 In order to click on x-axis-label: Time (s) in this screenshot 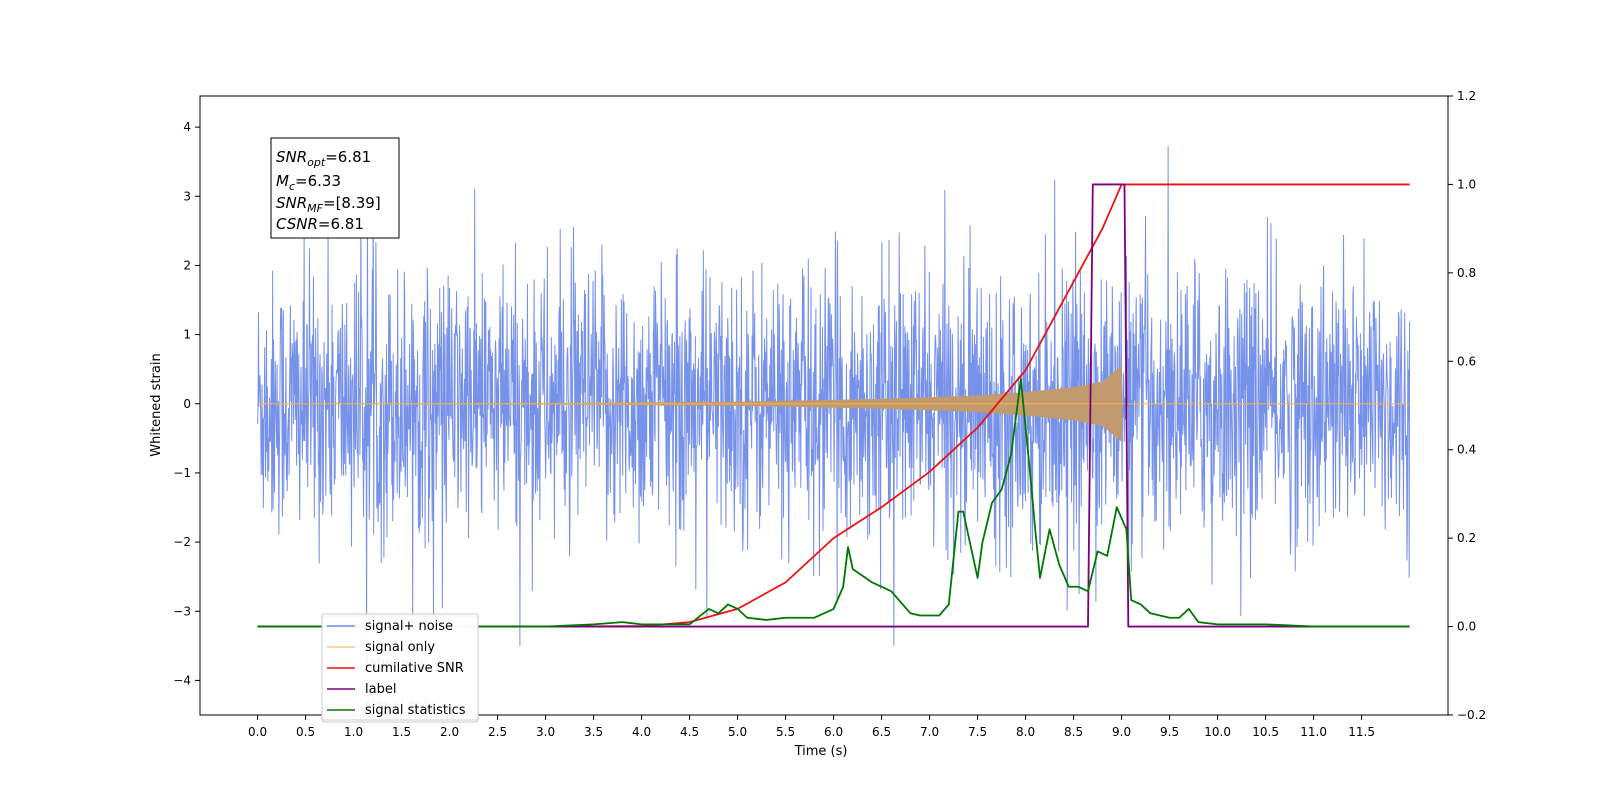, I will do `click(821, 751)`.